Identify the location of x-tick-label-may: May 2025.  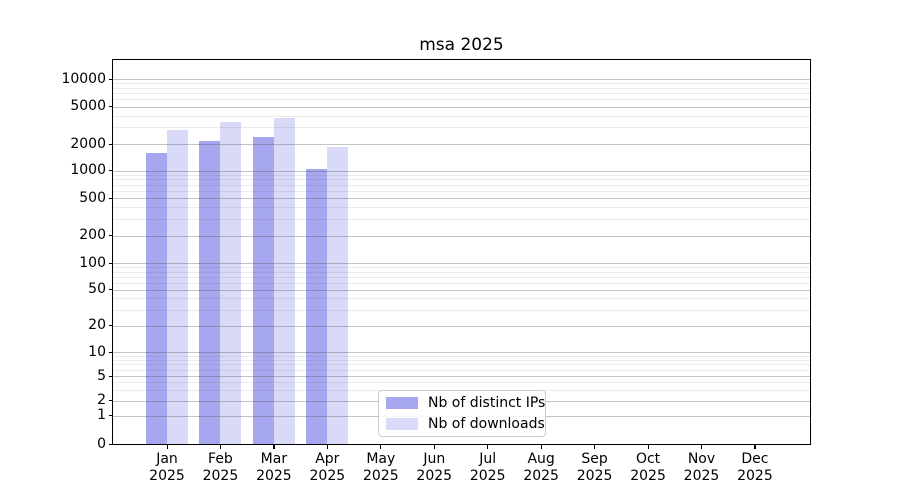
(380, 467).